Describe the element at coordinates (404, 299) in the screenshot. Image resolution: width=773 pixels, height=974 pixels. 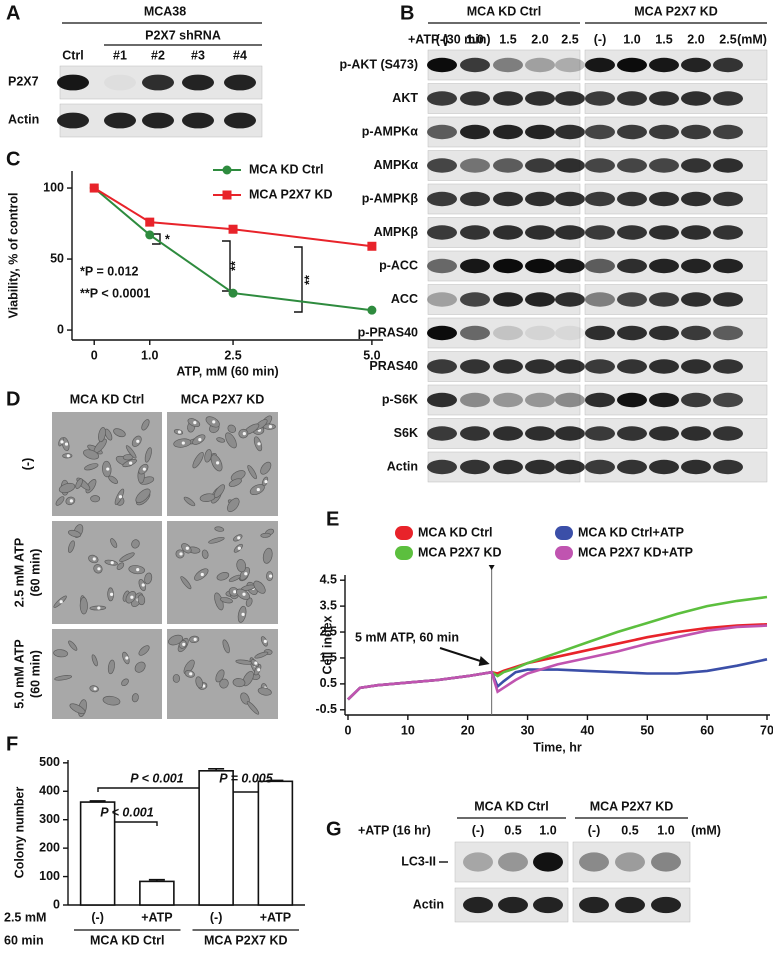
I see `row-label: ACC` at that location.